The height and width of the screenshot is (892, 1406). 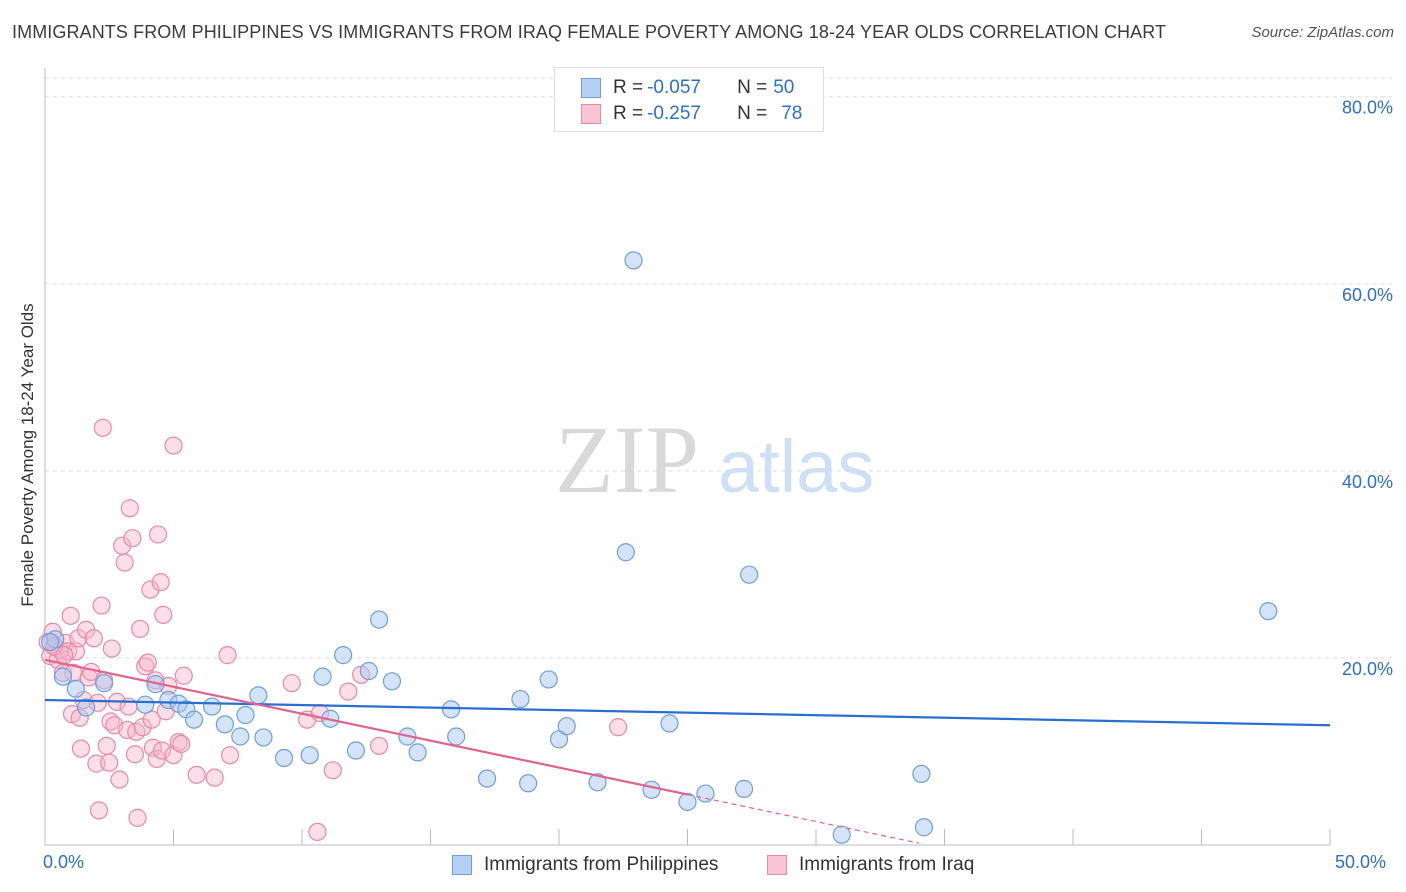 What do you see at coordinates (796, 466) in the screenshot?
I see `watermark-atlas: atlas` at bounding box center [796, 466].